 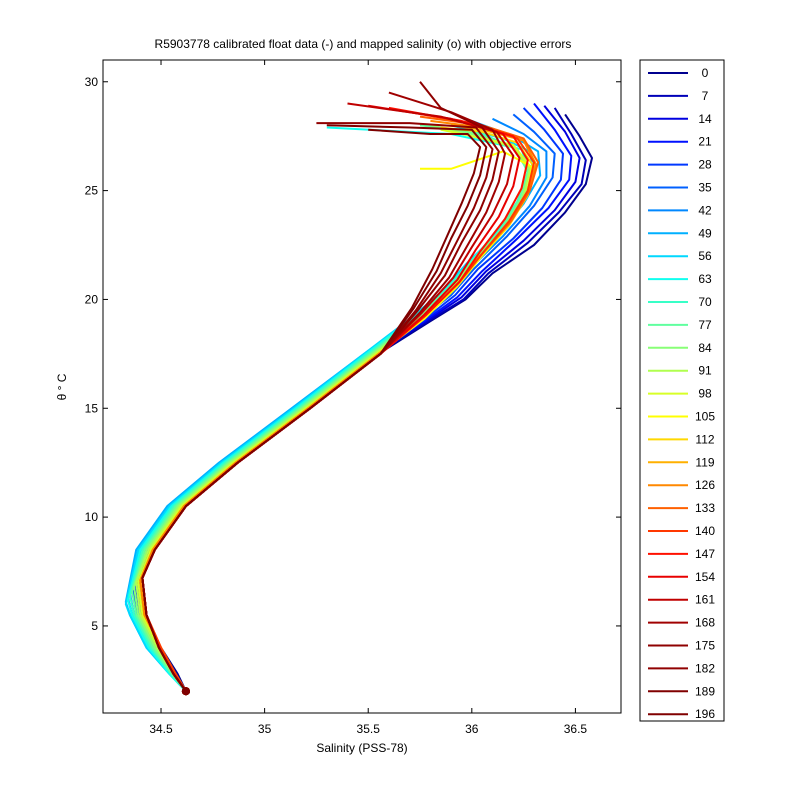 I want to click on legend-item-49: 49, so click(x=680, y=233).